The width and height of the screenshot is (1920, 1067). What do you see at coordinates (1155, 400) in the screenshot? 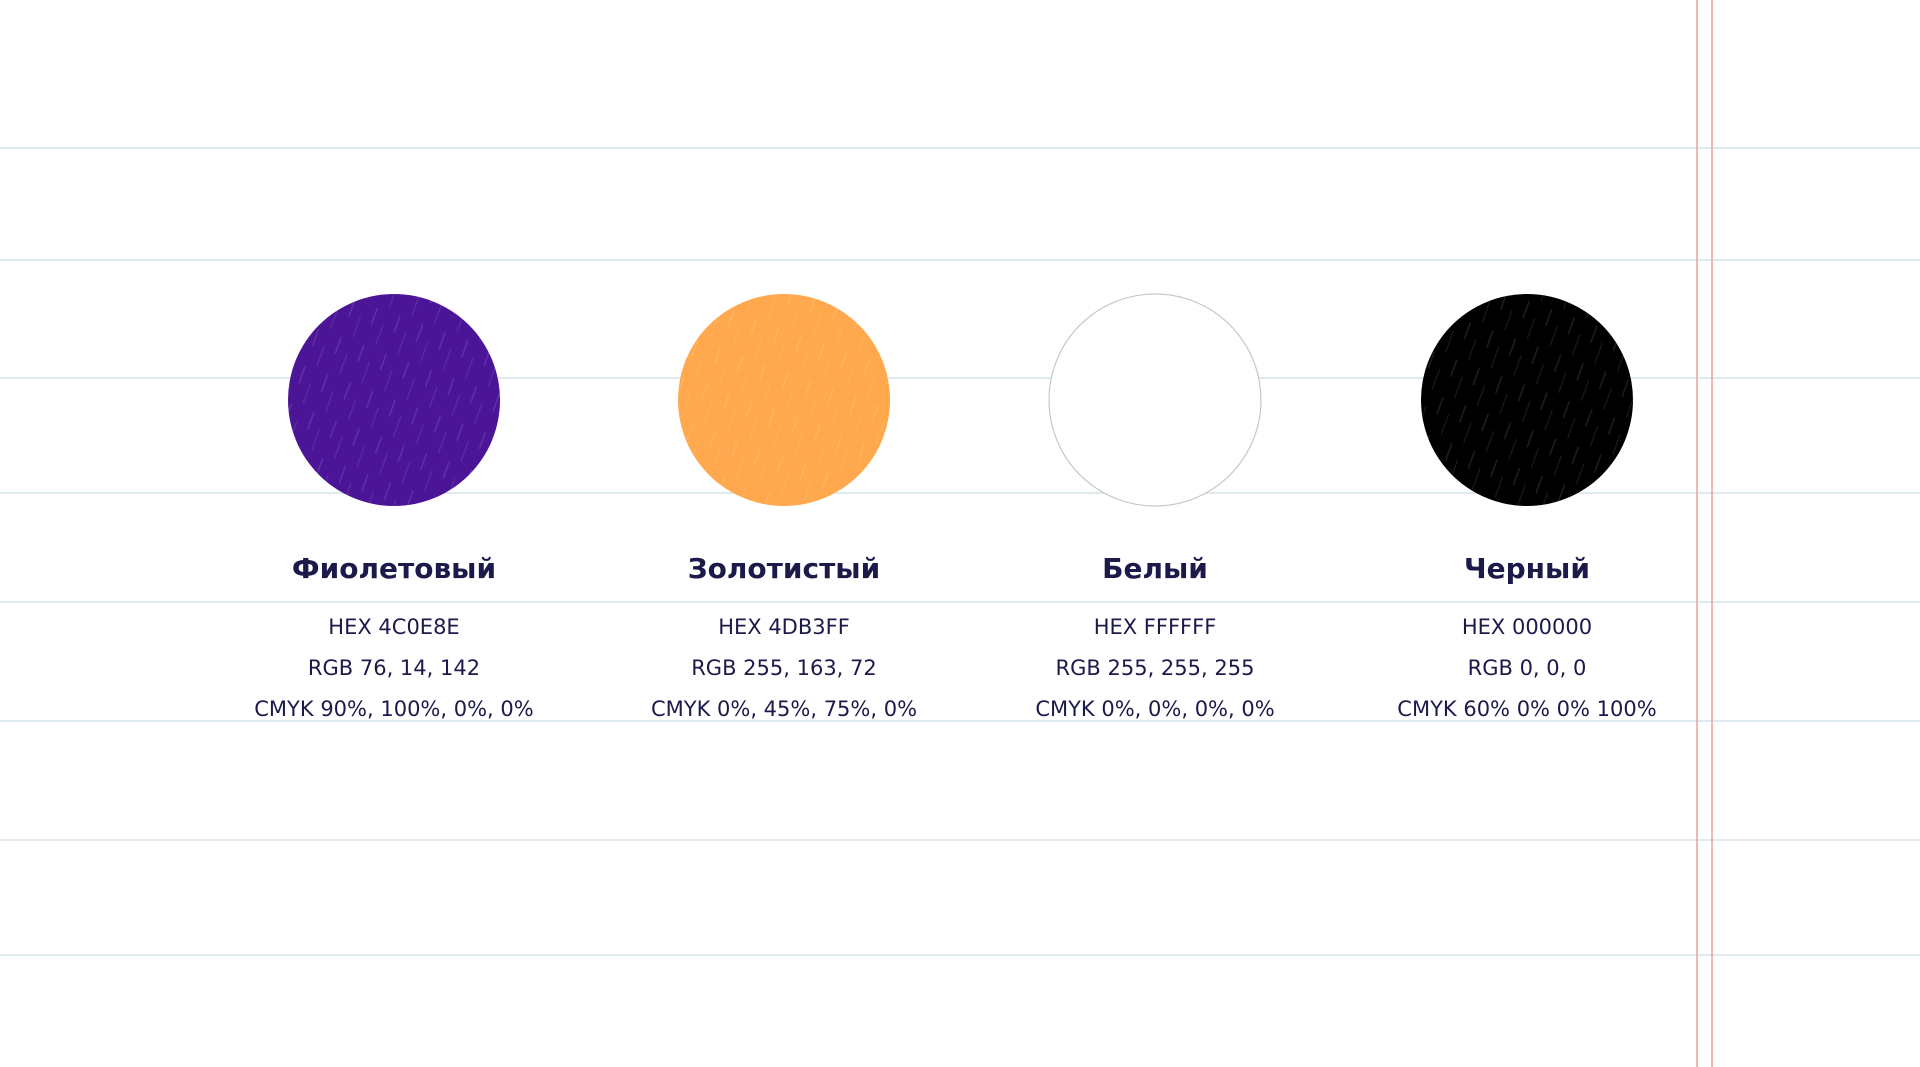
I see `color-swatch` at bounding box center [1155, 400].